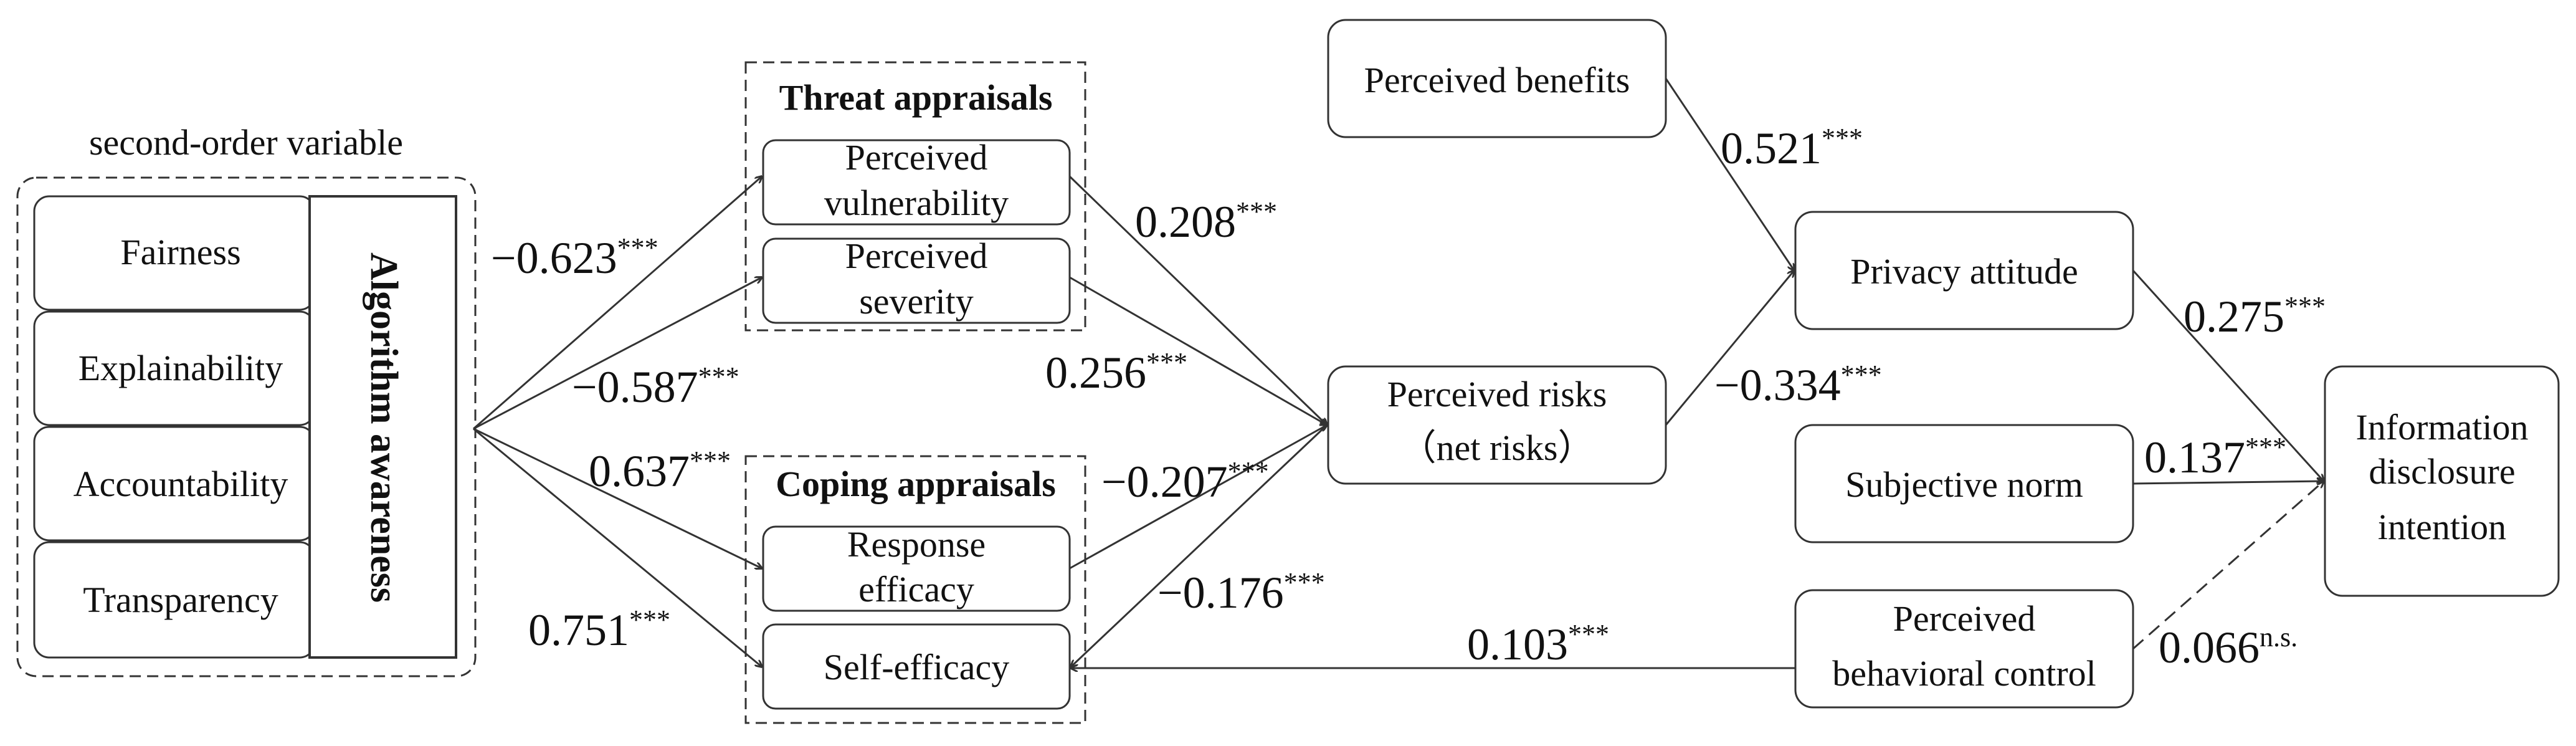  Describe the element at coordinates (2441, 427) in the screenshot. I see `idi-line1: Information` at that location.